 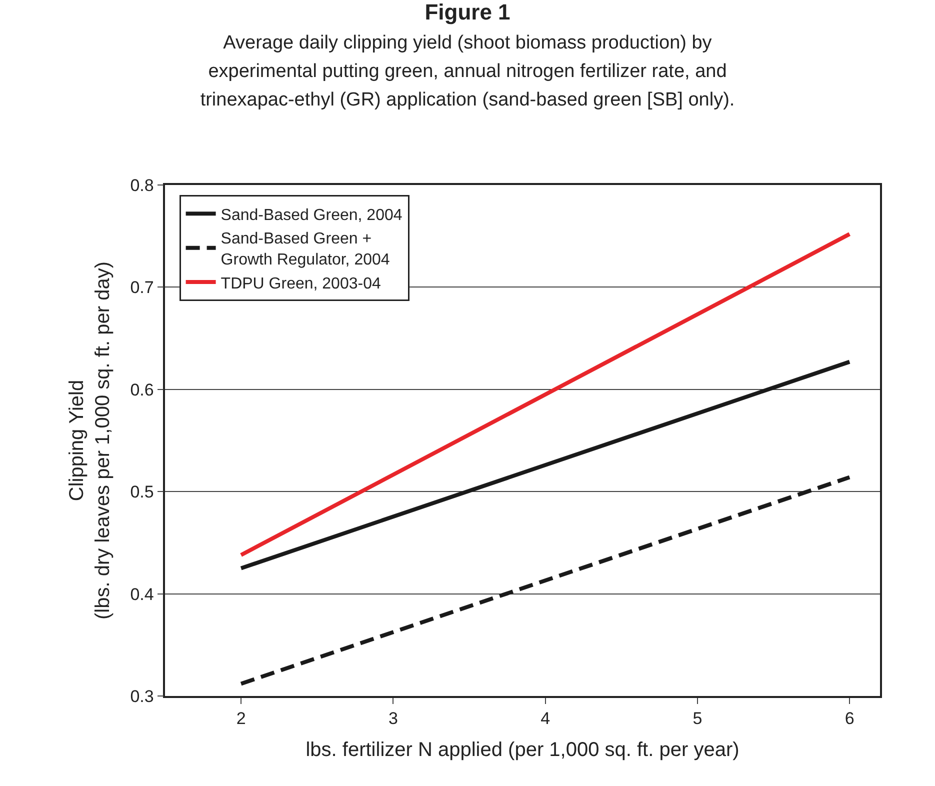 I want to click on legend-label: Sand-Based Green + Growth Regulator, 2004, so click(x=305, y=249).